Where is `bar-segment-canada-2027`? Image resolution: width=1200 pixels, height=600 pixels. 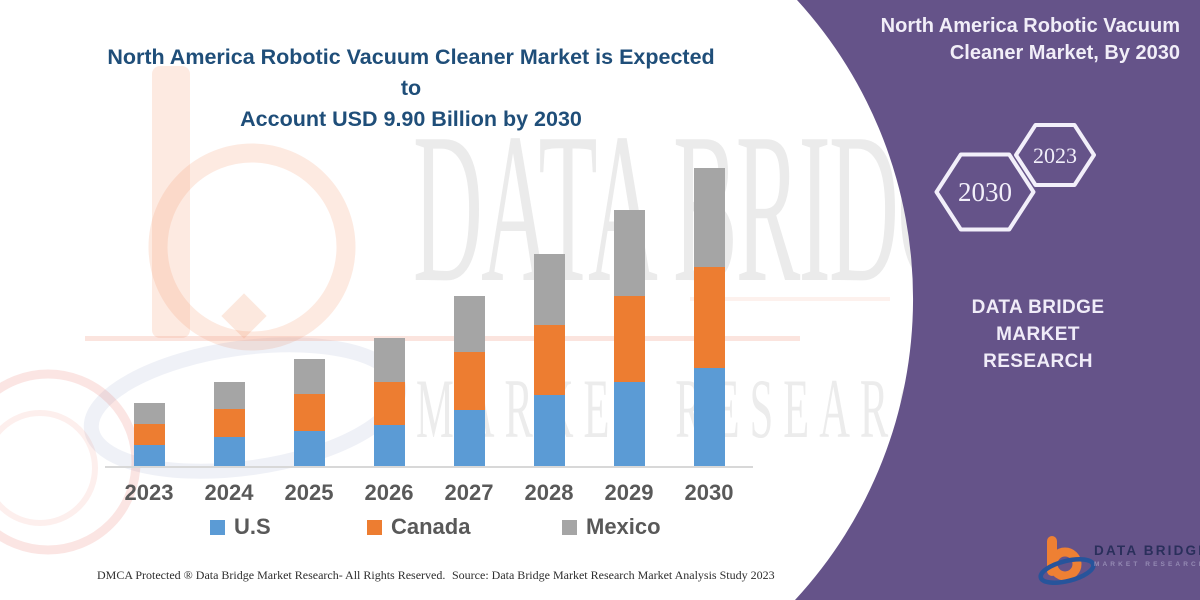 bar-segment-canada-2027 is located at coordinates (469, 381).